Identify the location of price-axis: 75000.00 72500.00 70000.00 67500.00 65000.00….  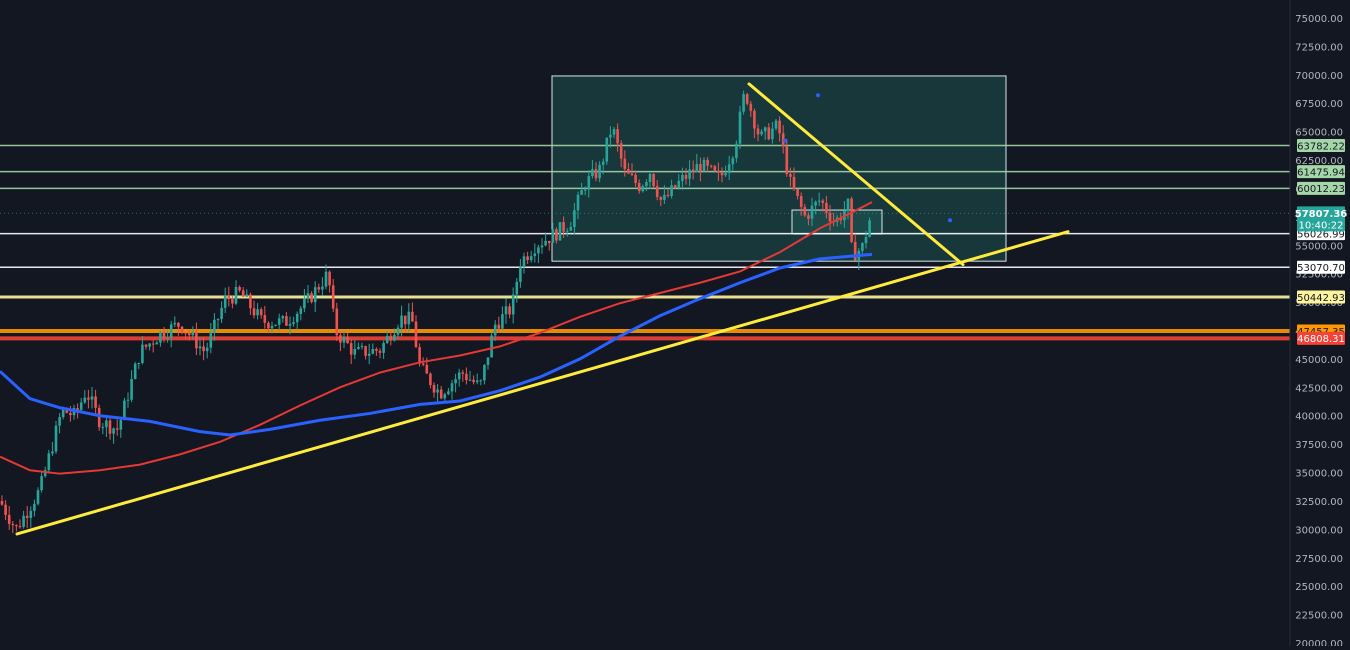
(1319, 325).